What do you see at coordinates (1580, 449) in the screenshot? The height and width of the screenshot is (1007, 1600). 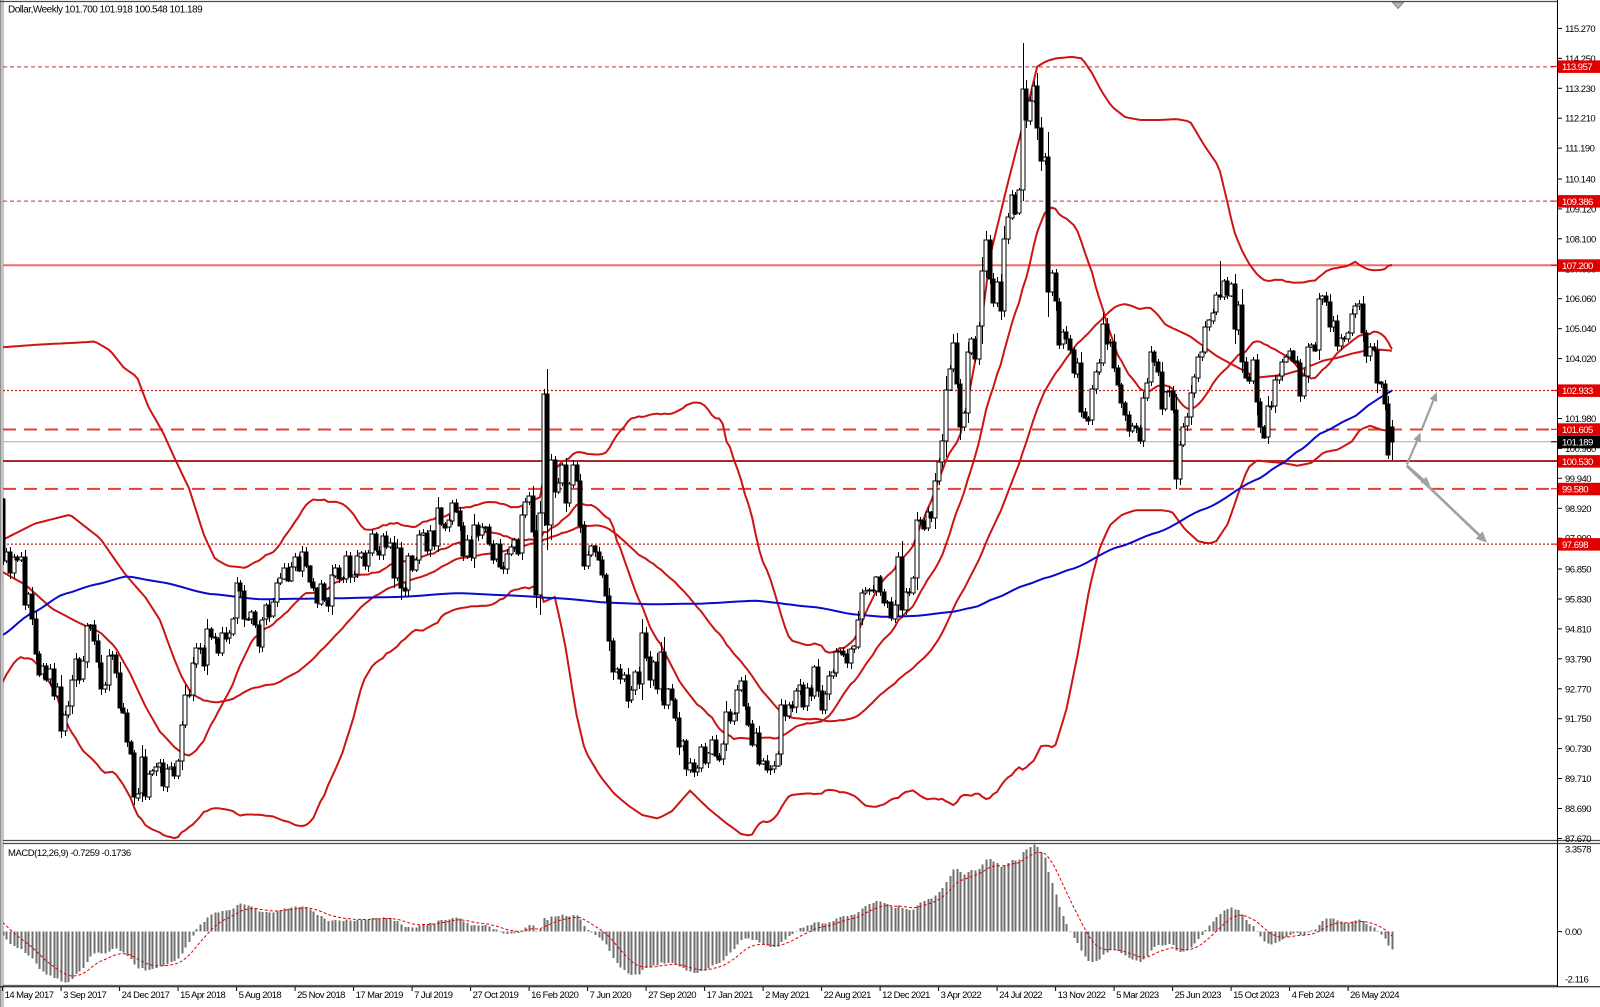 I see `svg-text: 100.960` at bounding box center [1580, 449].